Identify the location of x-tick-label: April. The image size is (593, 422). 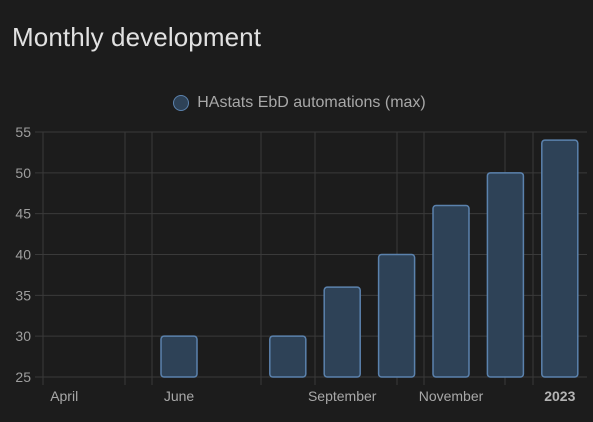
(64, 396).